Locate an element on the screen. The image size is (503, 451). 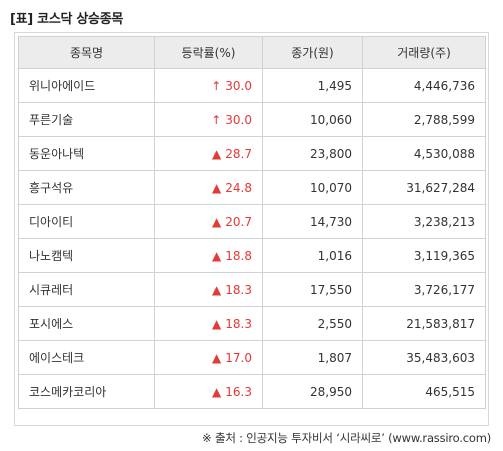
table-row: 포시에스 ▲ 18.3 2,550 21,583,817 is located at coordinates (252, 323).